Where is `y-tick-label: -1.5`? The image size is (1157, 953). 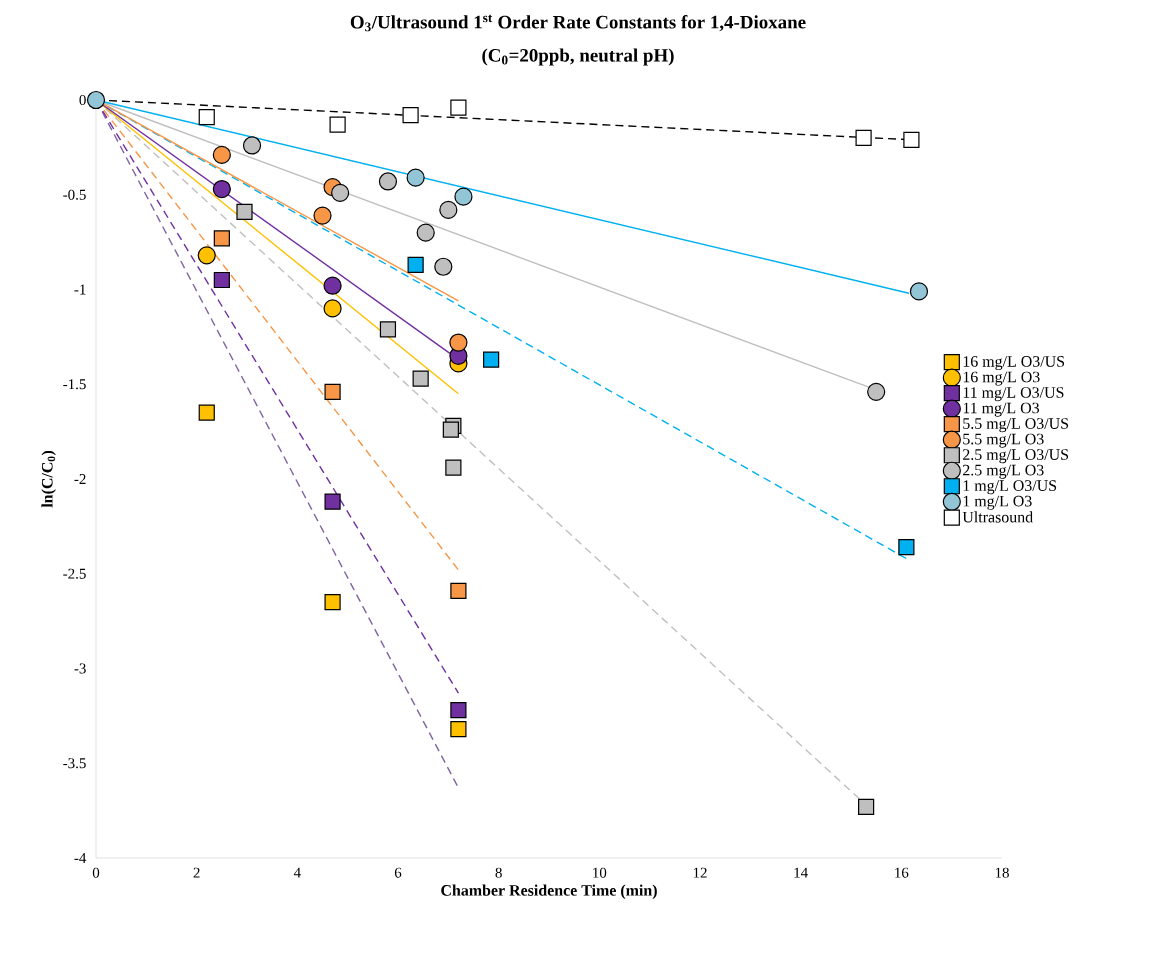
y-tick-label: -1.5 is located at coordinates (74, 384).